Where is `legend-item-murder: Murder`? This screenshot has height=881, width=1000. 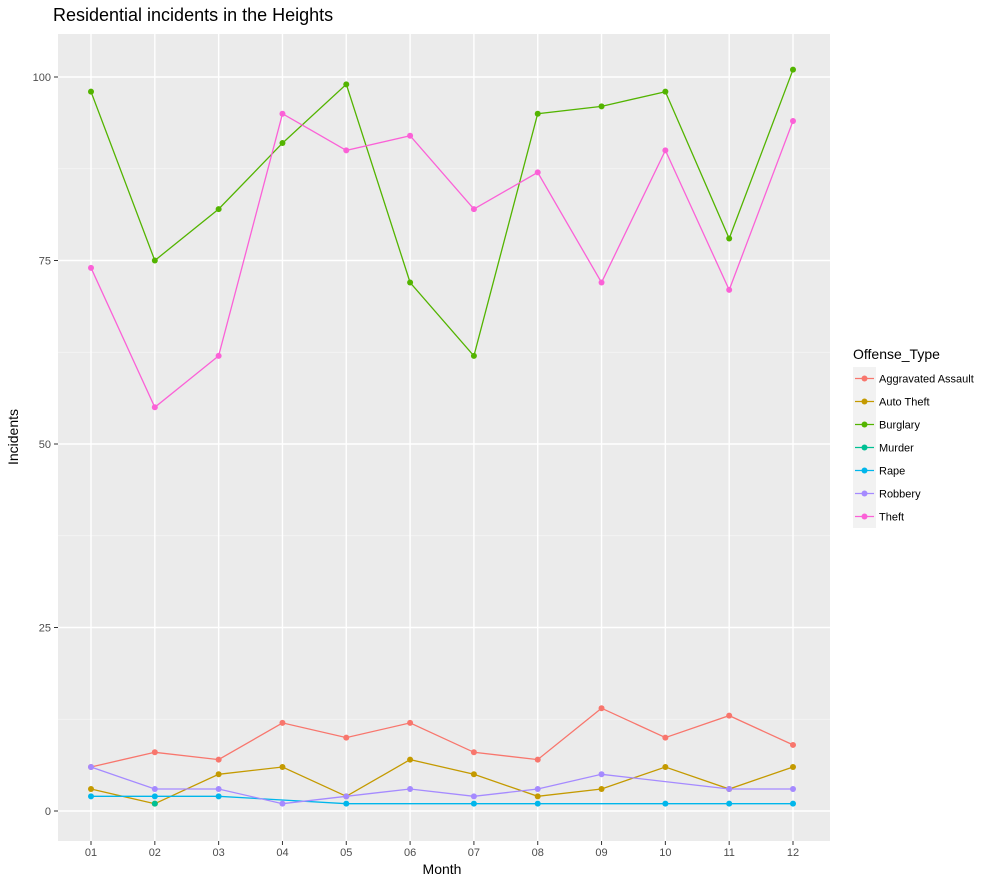 legend-item-murder: Murder is located at coordinates (883, 447).